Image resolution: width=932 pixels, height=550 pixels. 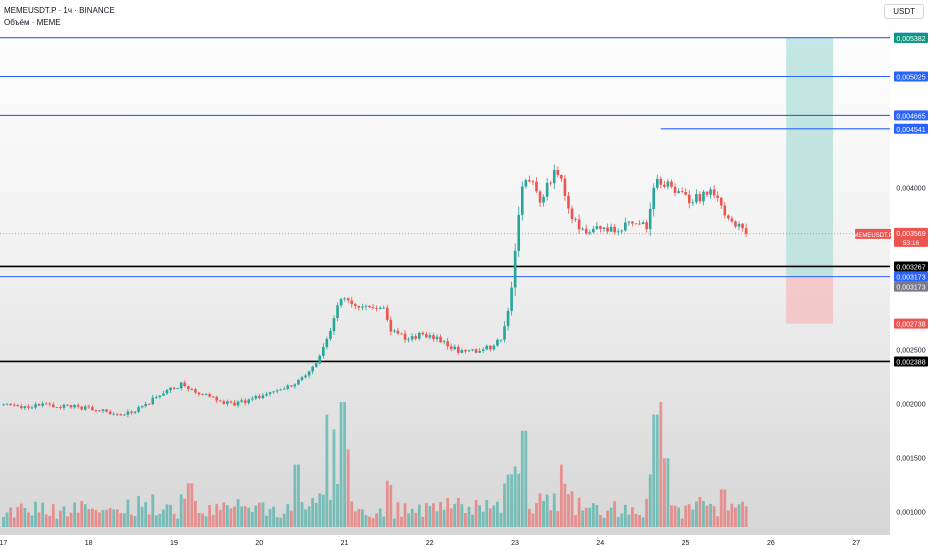 I want to click on level-label-bg, so click(x=911, y=266).